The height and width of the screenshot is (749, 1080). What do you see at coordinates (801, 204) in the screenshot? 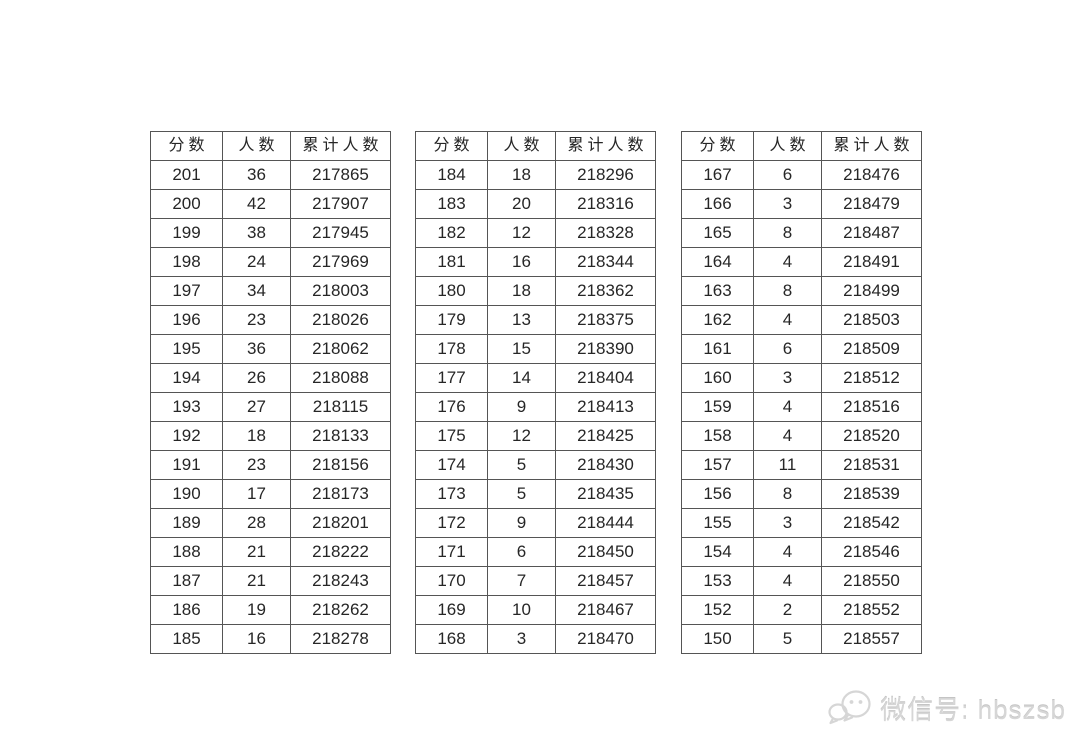
I see `table-row: 166 3 218479` at bounding box center [801, 204].